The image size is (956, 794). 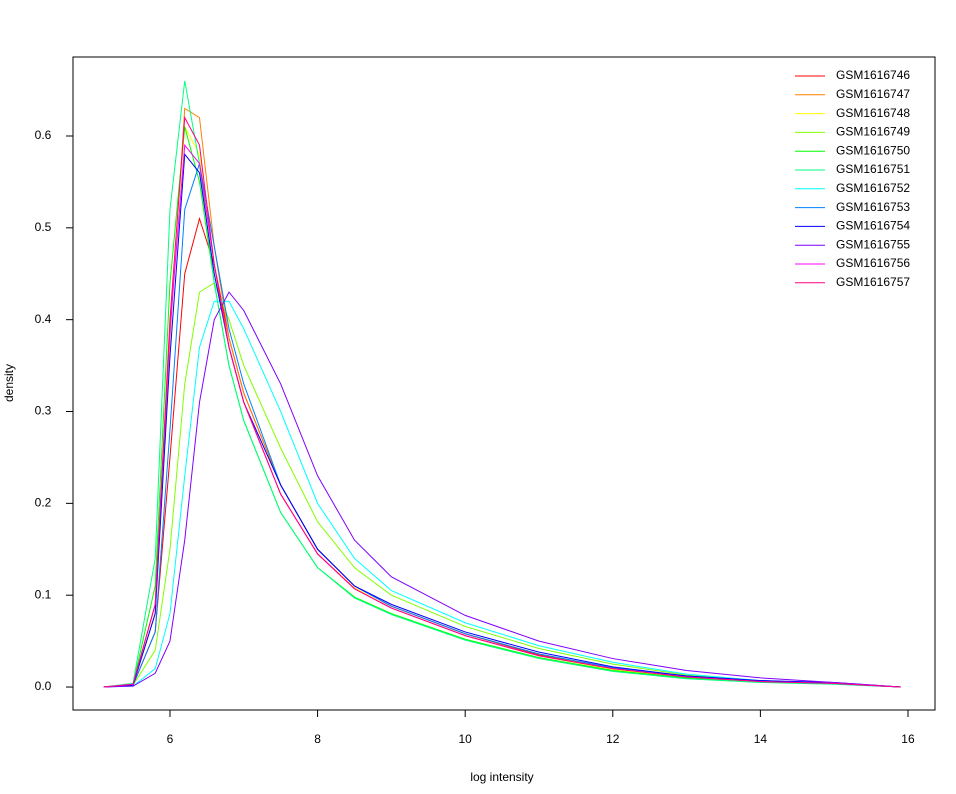 I want to click on legend-label: GSM1616748, so click(x=873, y=113).